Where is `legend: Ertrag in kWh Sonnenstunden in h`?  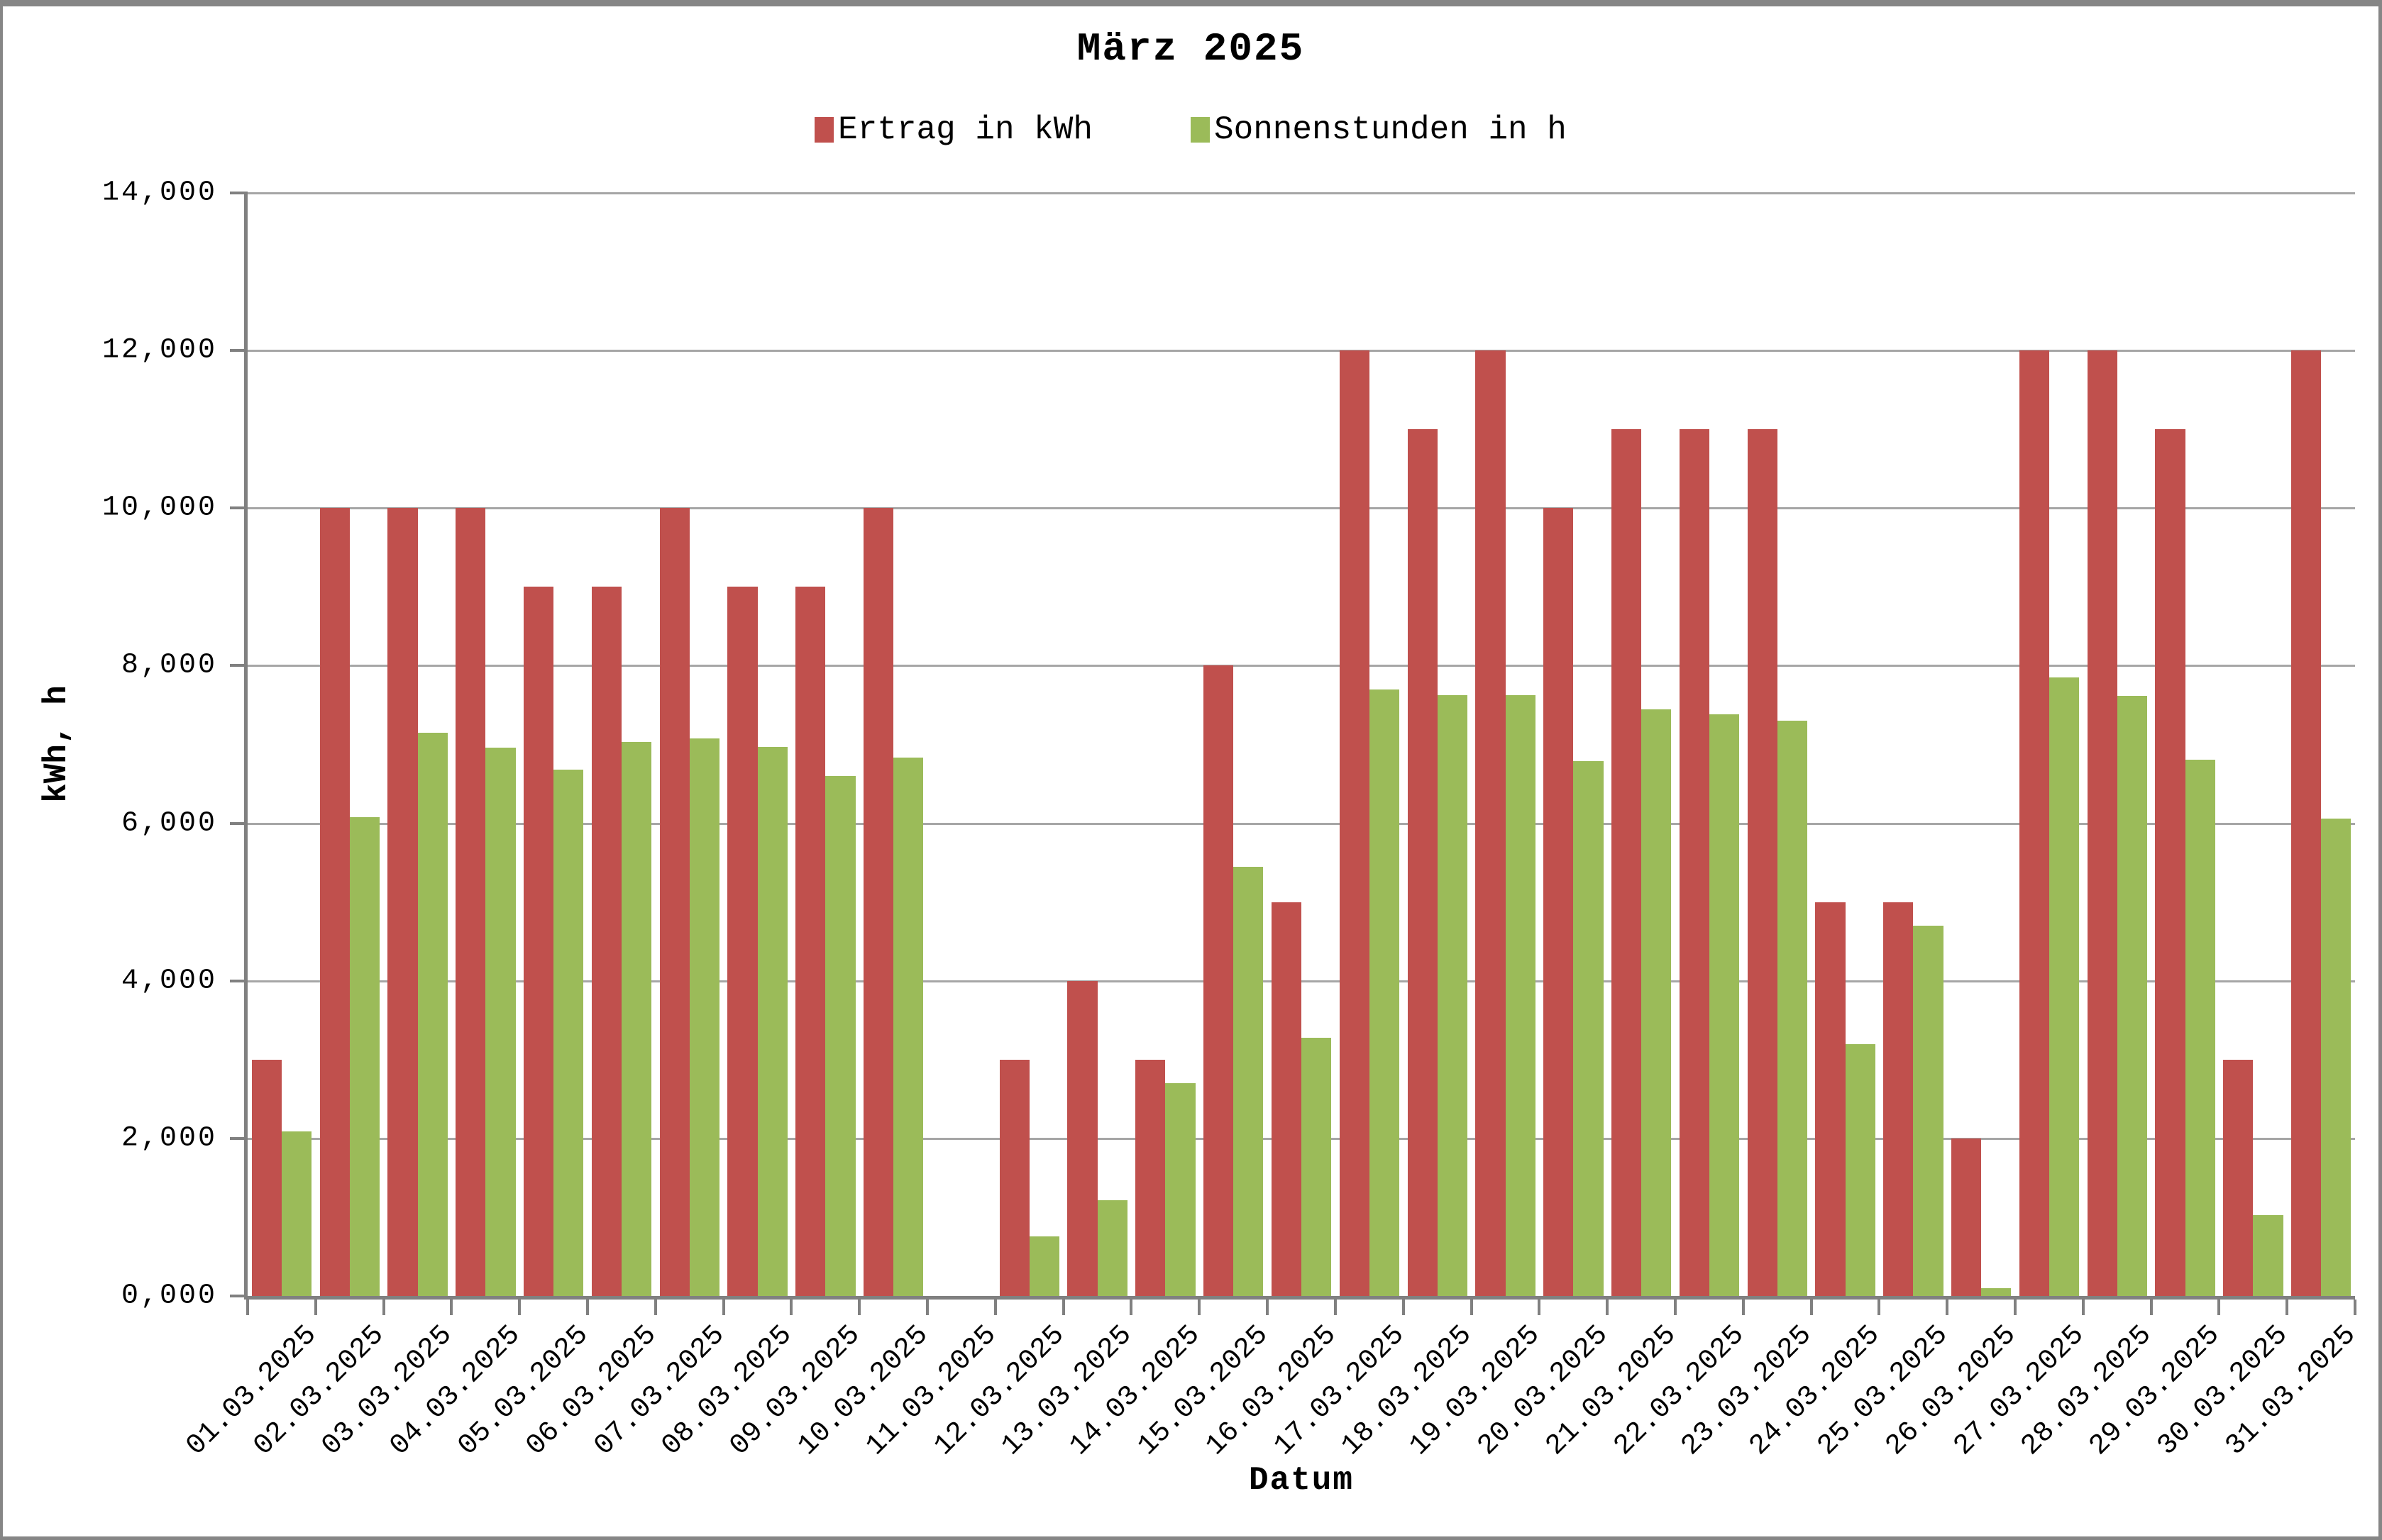
legend: Ertrag in kWh Sonnenstunden in h is located at coordinates (1190, 129).